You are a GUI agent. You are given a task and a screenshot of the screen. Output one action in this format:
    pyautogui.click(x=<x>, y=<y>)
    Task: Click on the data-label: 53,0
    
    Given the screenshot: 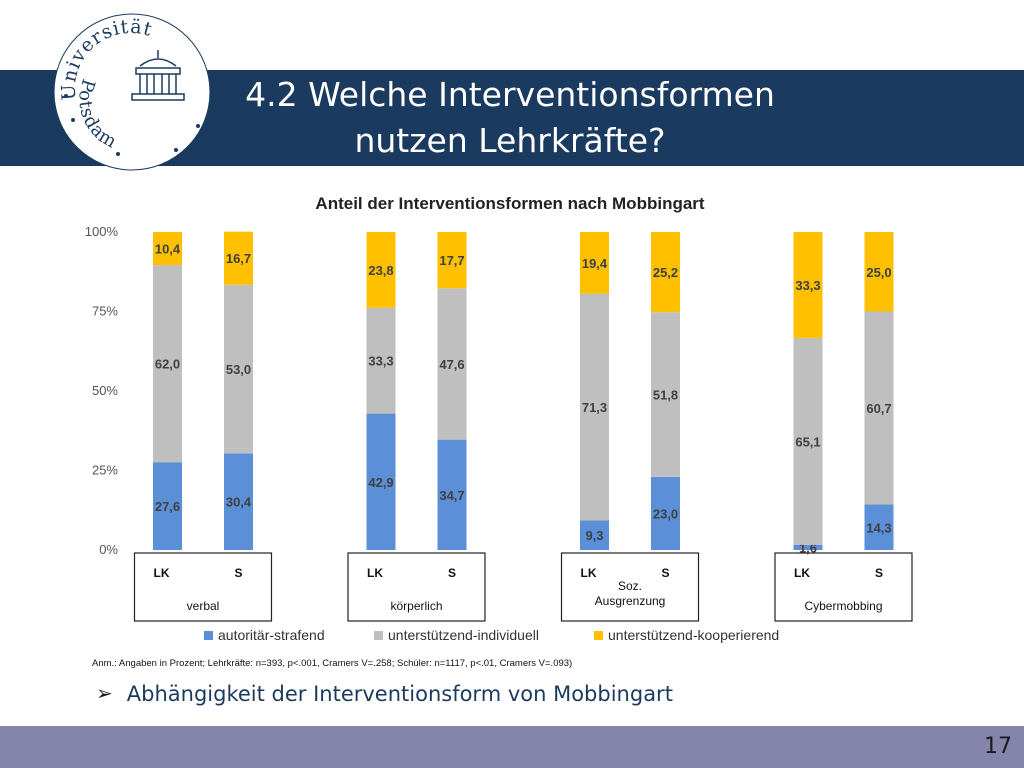 What is the action you would take?
    pyautogui.click(x=238, y=369)
    